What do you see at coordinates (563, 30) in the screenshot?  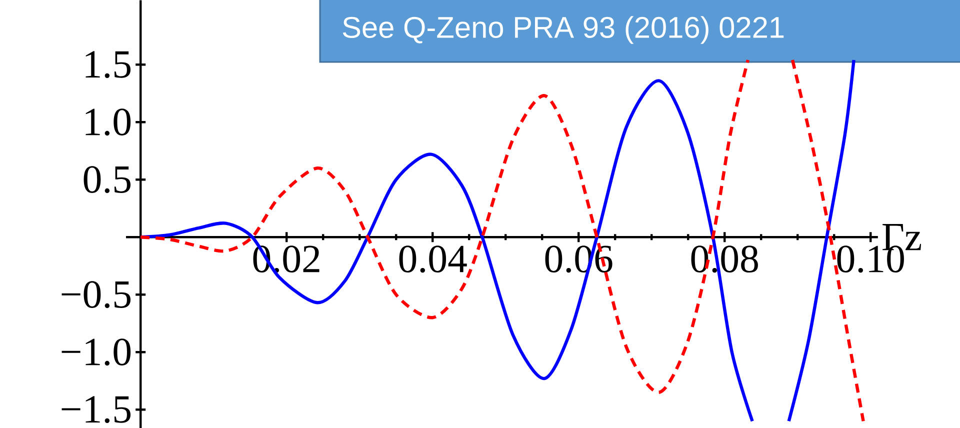 I see `annotation: See Q-Zeno PRA 93 (2016) 0221` at bounding box center [563, 30].